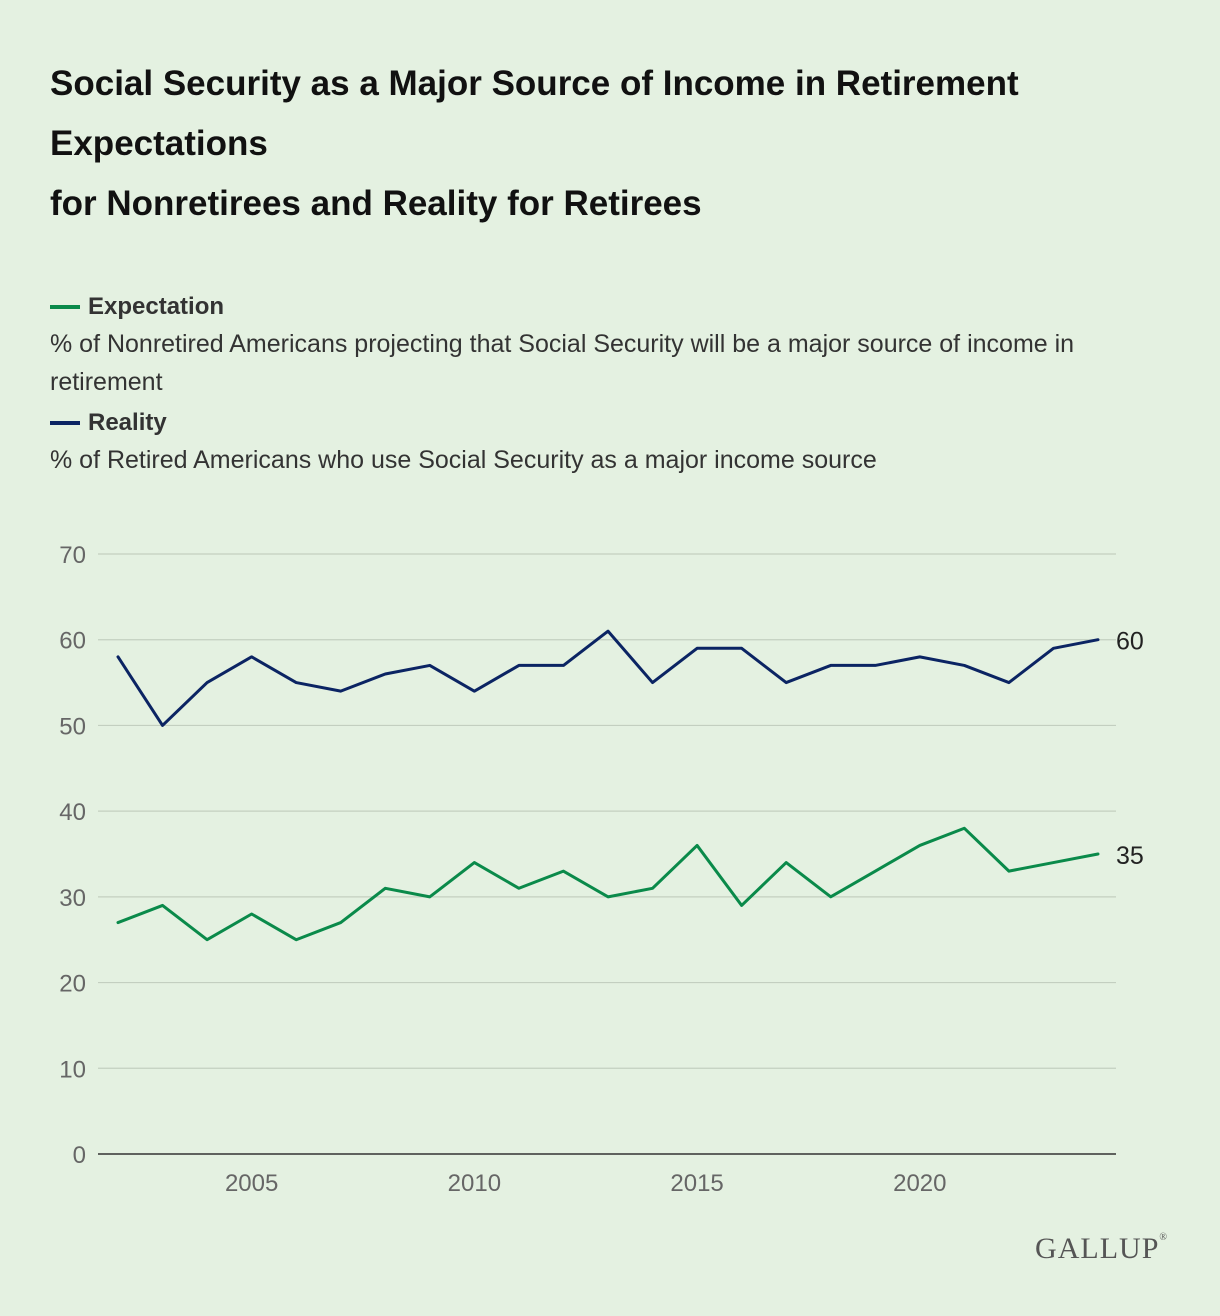 The image size is (1220, 1316). I want to click on legend-label-expectation: Expectation, so click(156, 306).